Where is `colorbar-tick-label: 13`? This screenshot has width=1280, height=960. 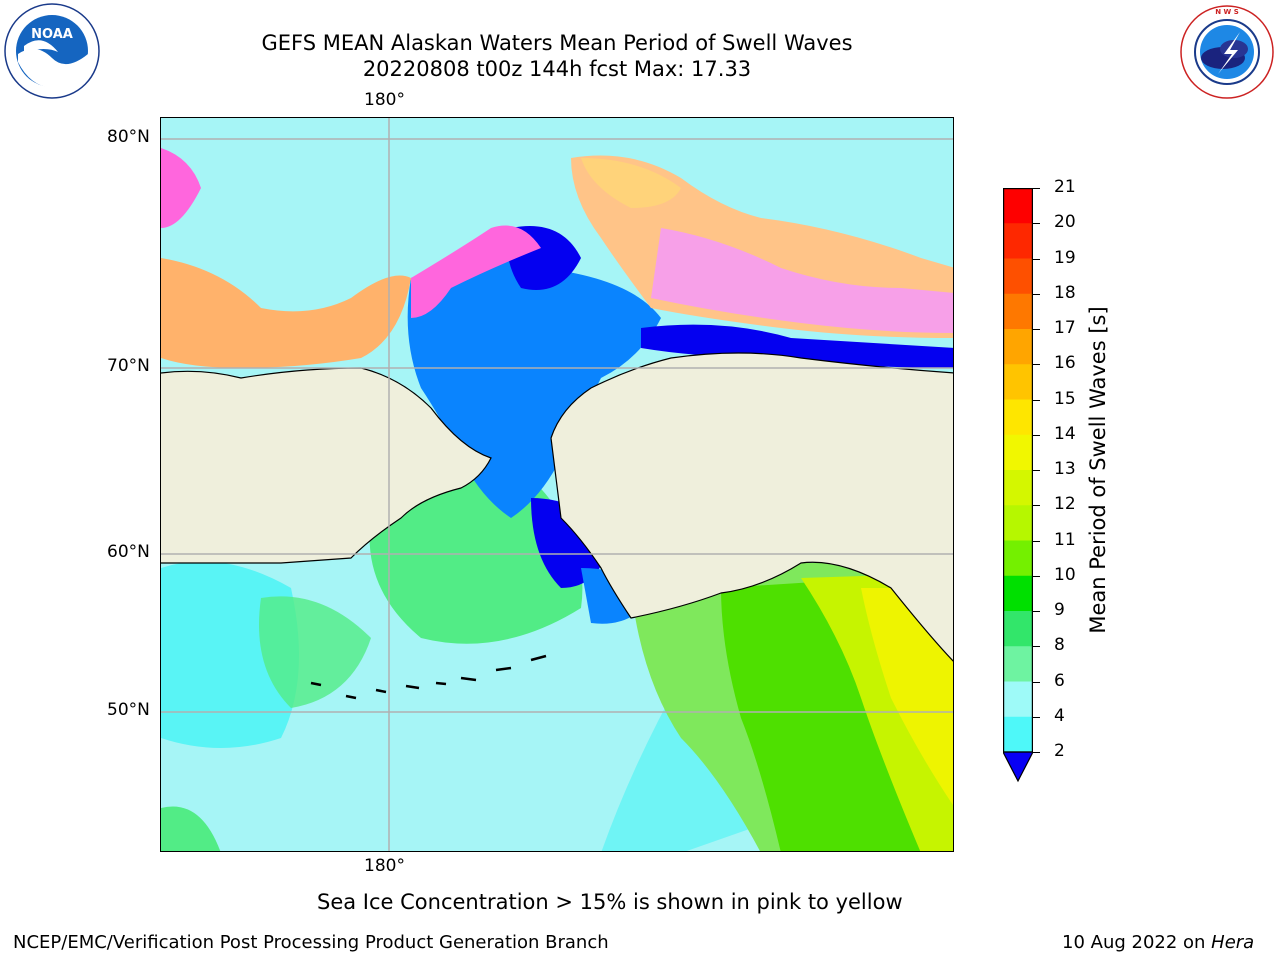
colorbar-tick-label: 13 is located at coordinates (1065, 469).